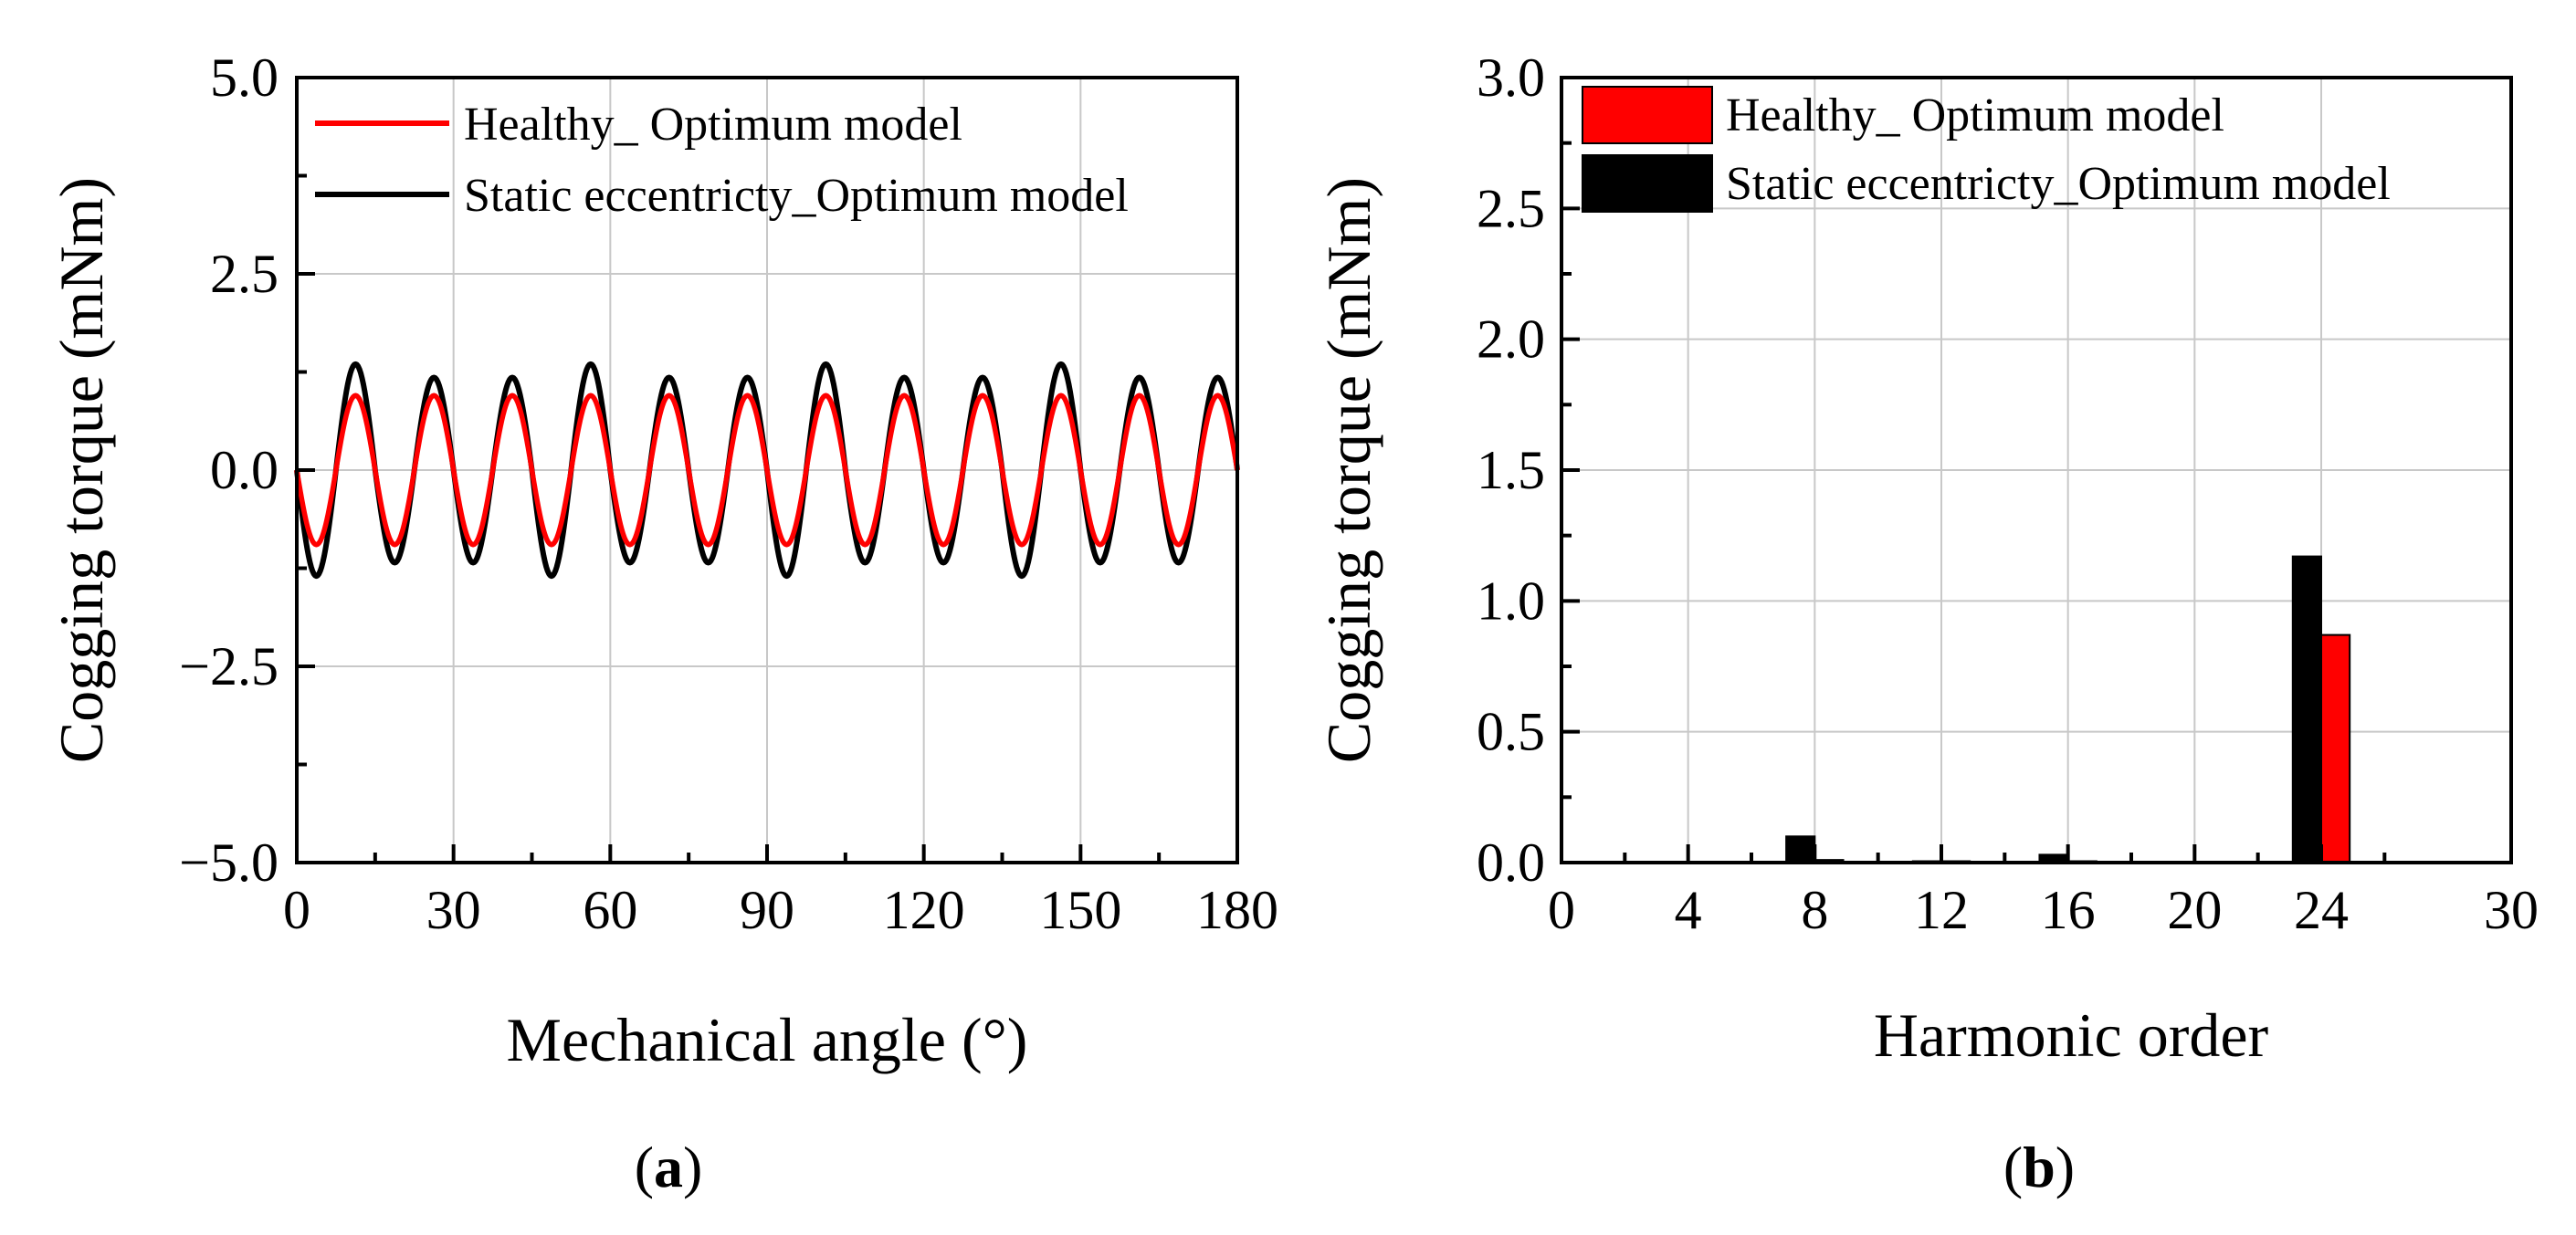 The height and width of the screenshot is (1235, 2576). Describe the element at coordinates (1688, 910) in the screenshot. I see `b-x-tick-label: 4` at that location.